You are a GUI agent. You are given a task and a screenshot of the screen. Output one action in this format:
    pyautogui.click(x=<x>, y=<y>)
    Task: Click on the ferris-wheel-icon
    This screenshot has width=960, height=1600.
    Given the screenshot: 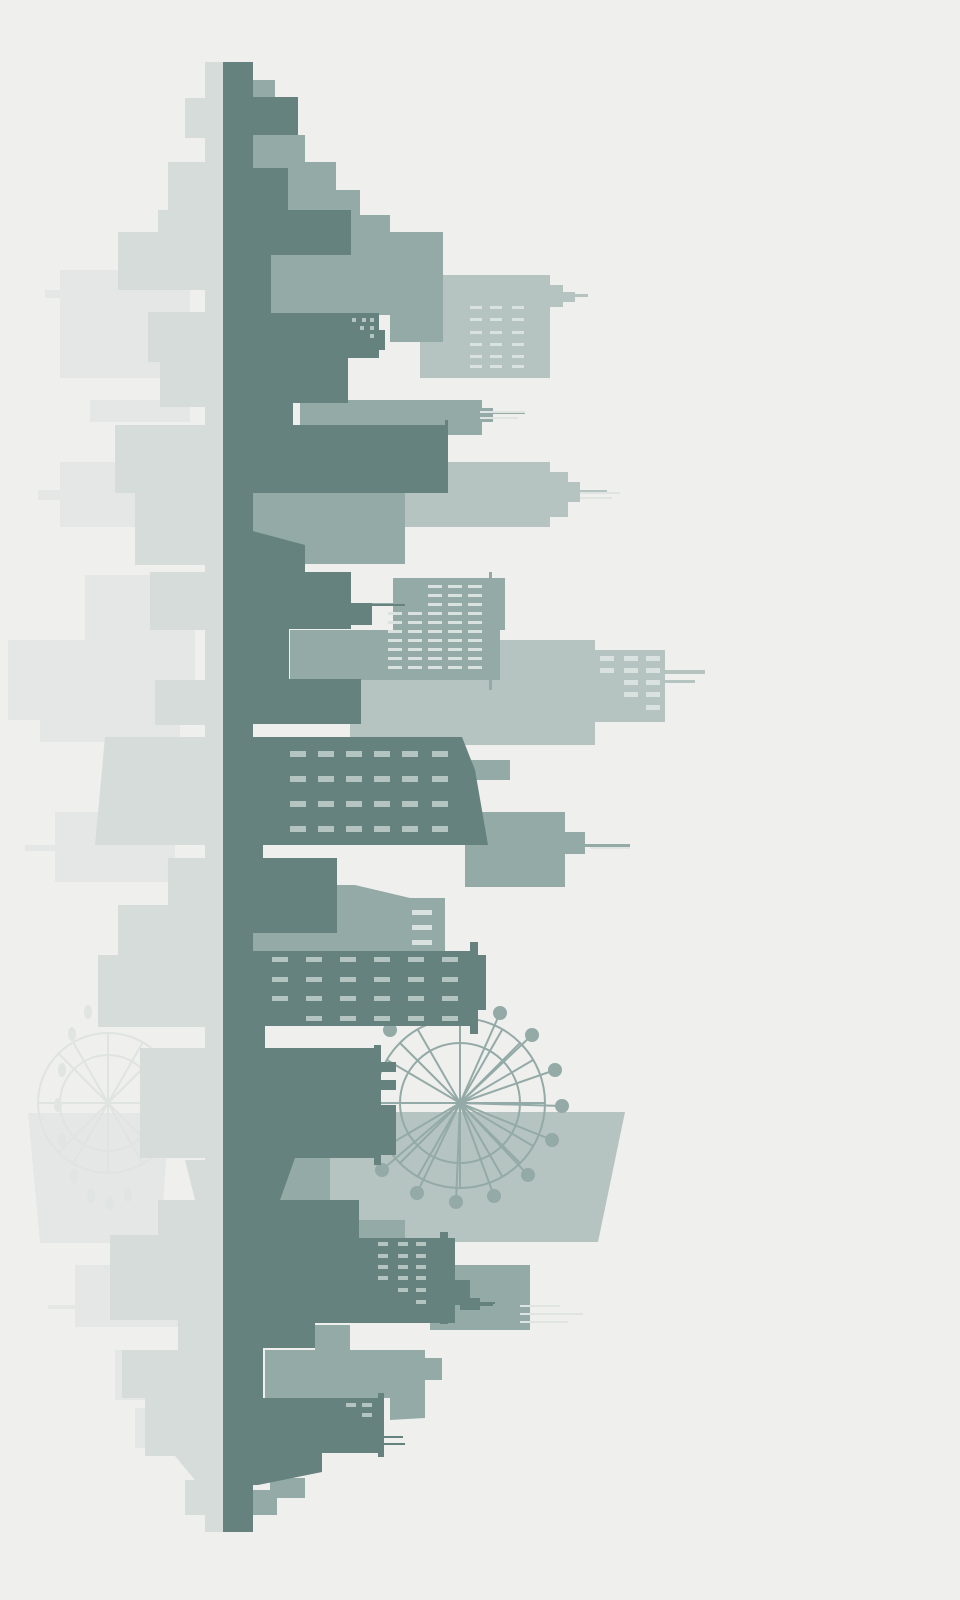 What is the action you would take?
    pyautogui.click(x=468, y=1107)
    